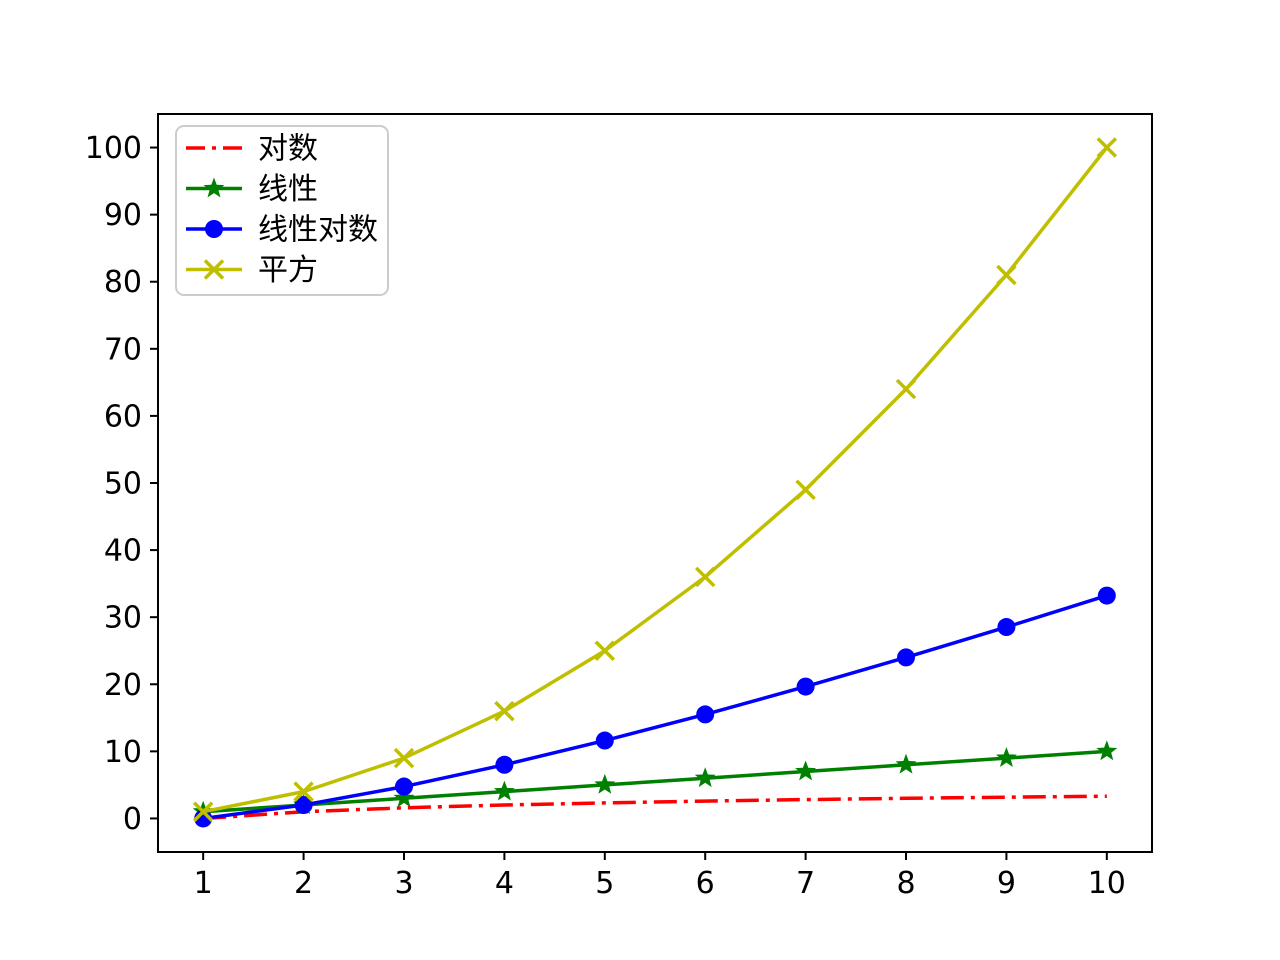  I want to click on legend-item: 线性, so click(252, 189).